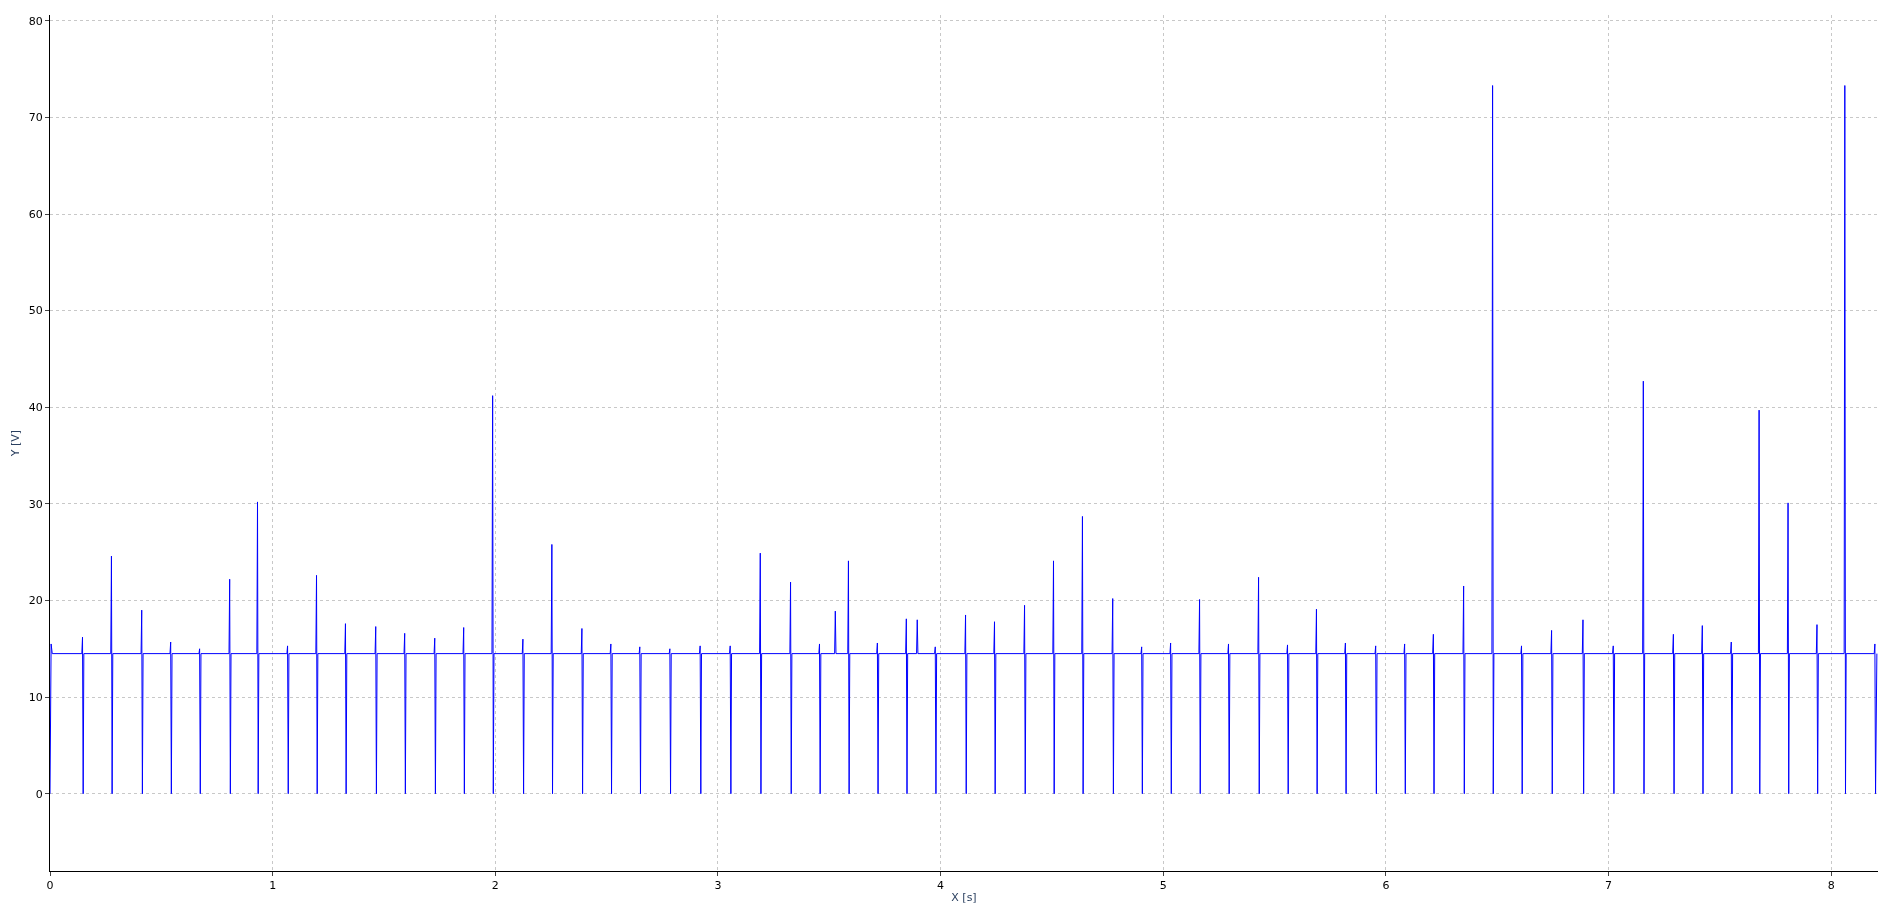  I want to click on x-tick-label: 1, so click(273, 886).